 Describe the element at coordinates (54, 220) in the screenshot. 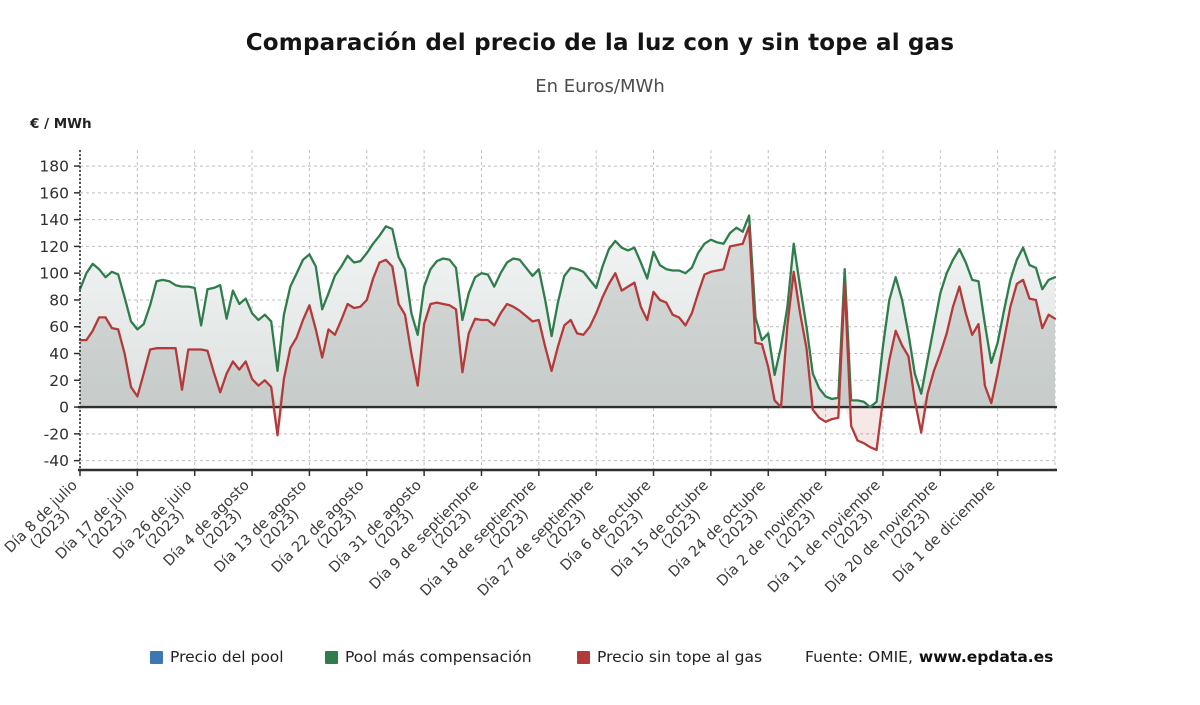

I see `y-tick-label: 140` at that location.